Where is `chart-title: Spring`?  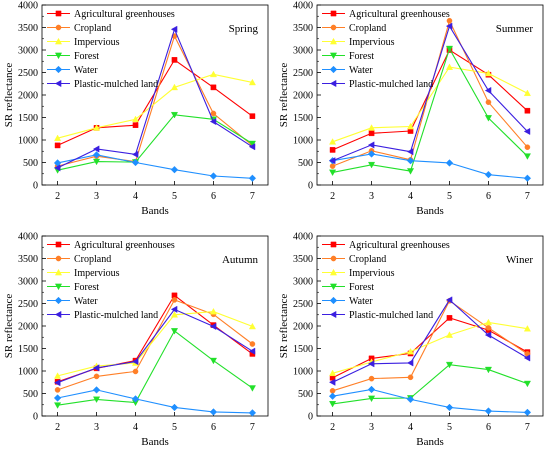 chart-title: Spring is located at coordinates (244, 29).